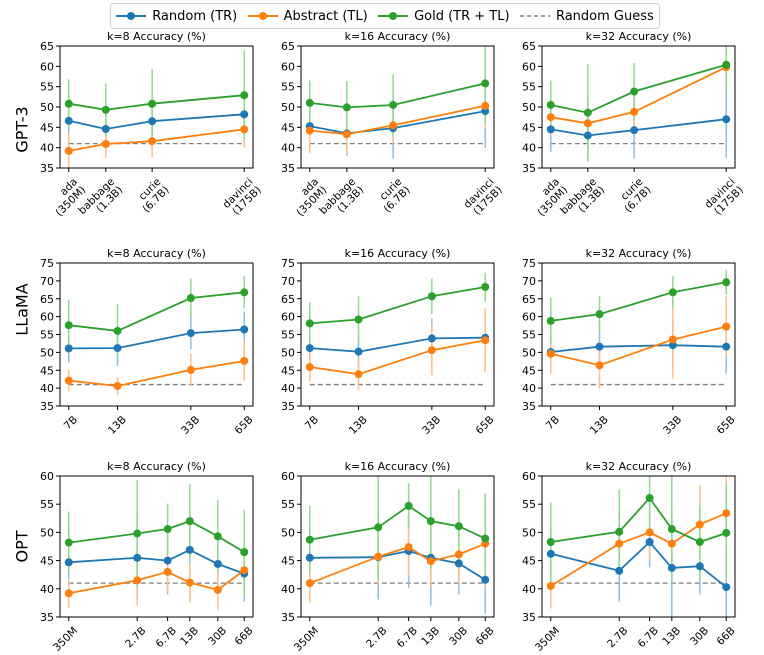 The height and width of the screenshot is (655, 764). What do you see at coordinates (47, 281) in the screenshot?
I see `chart-1-0-ytick-label: 70` at bounding box center [47, 281].